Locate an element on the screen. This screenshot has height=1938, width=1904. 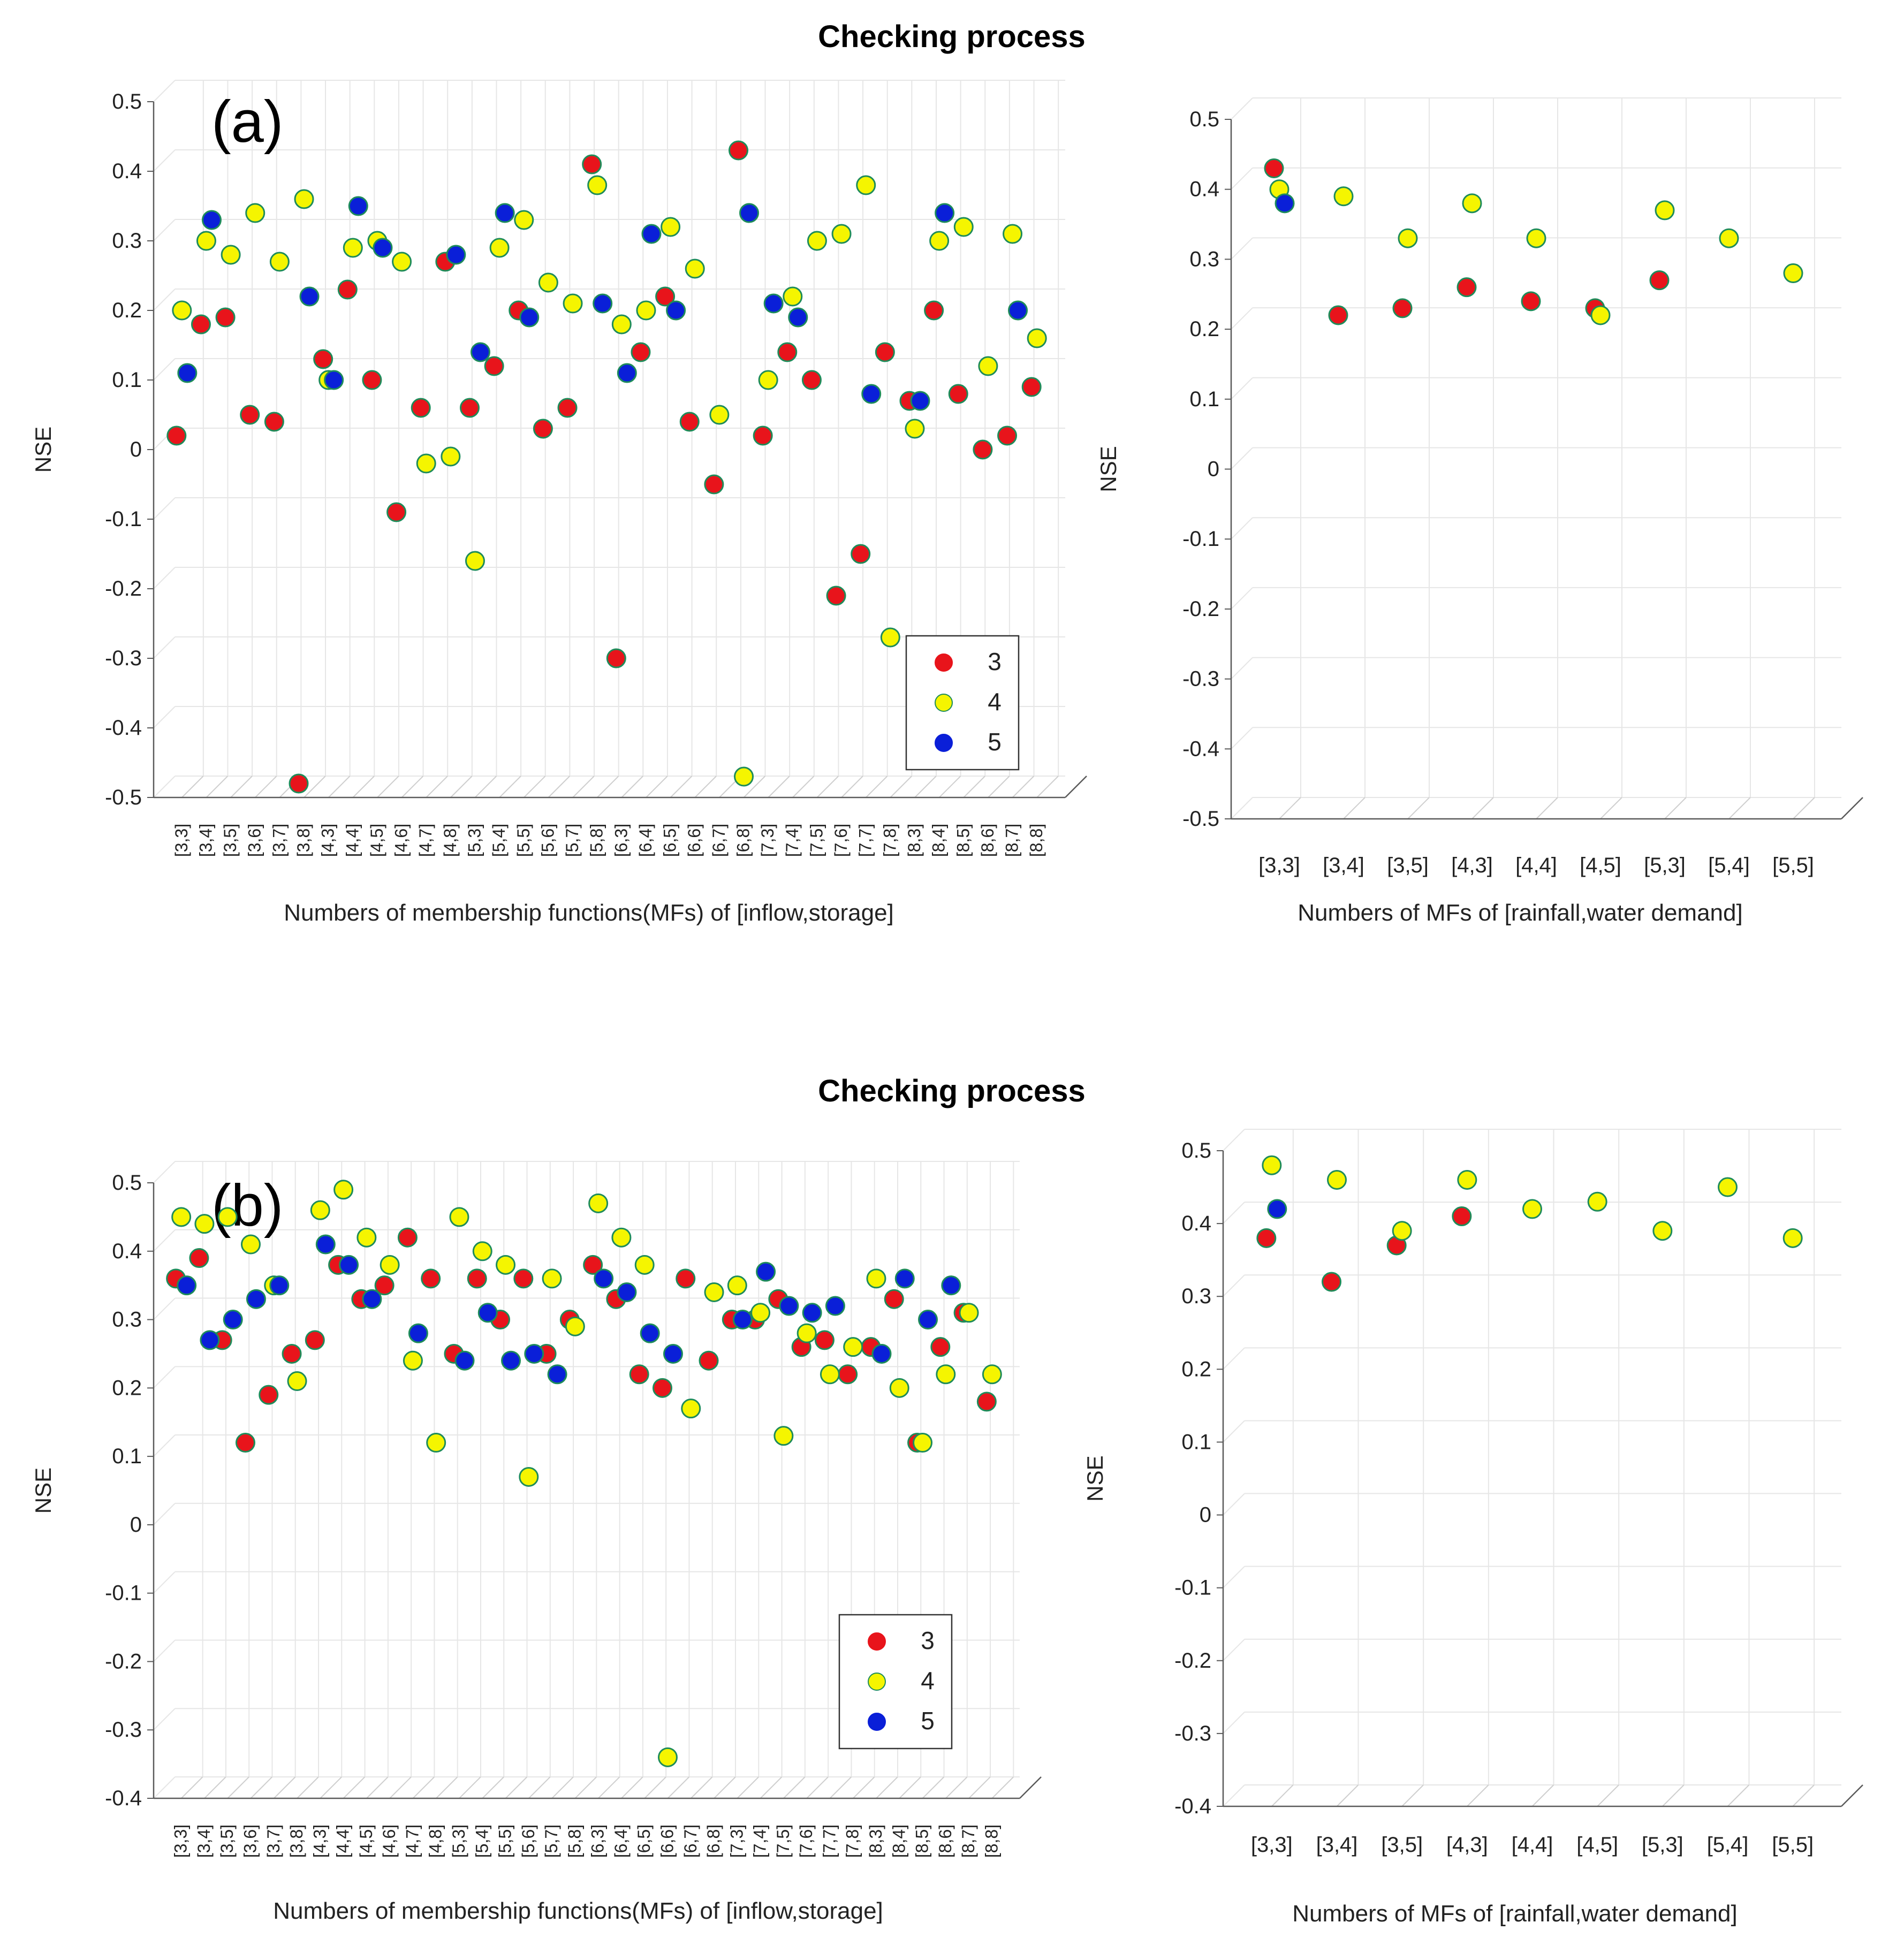
x-tick-label: [7,6] is located at coordinates (841, 840).